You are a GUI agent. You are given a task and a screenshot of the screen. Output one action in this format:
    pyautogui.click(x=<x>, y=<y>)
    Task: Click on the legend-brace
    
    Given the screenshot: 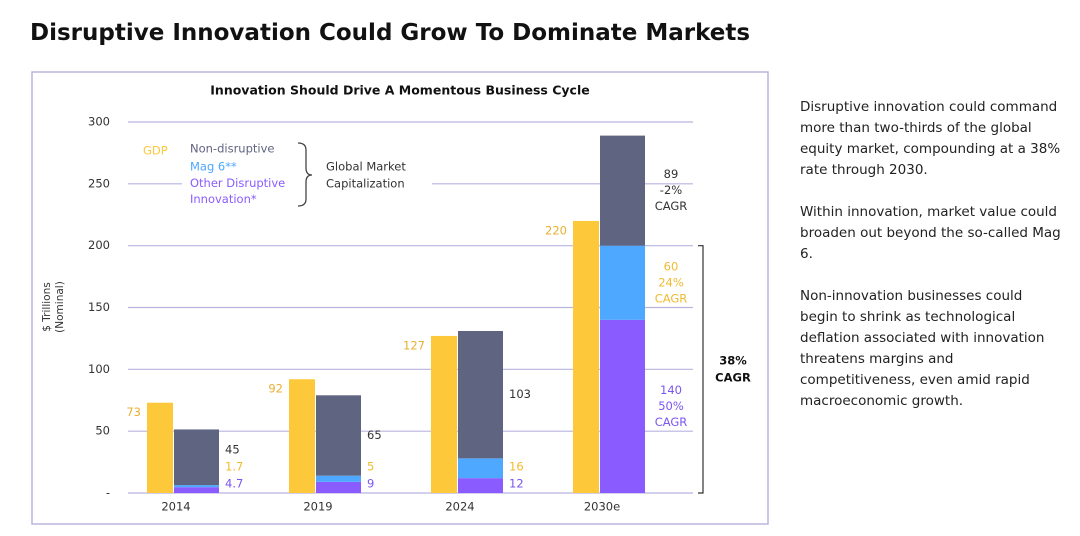 What is the action you would take?
    pyautogui.click(x=305, y=174)
    